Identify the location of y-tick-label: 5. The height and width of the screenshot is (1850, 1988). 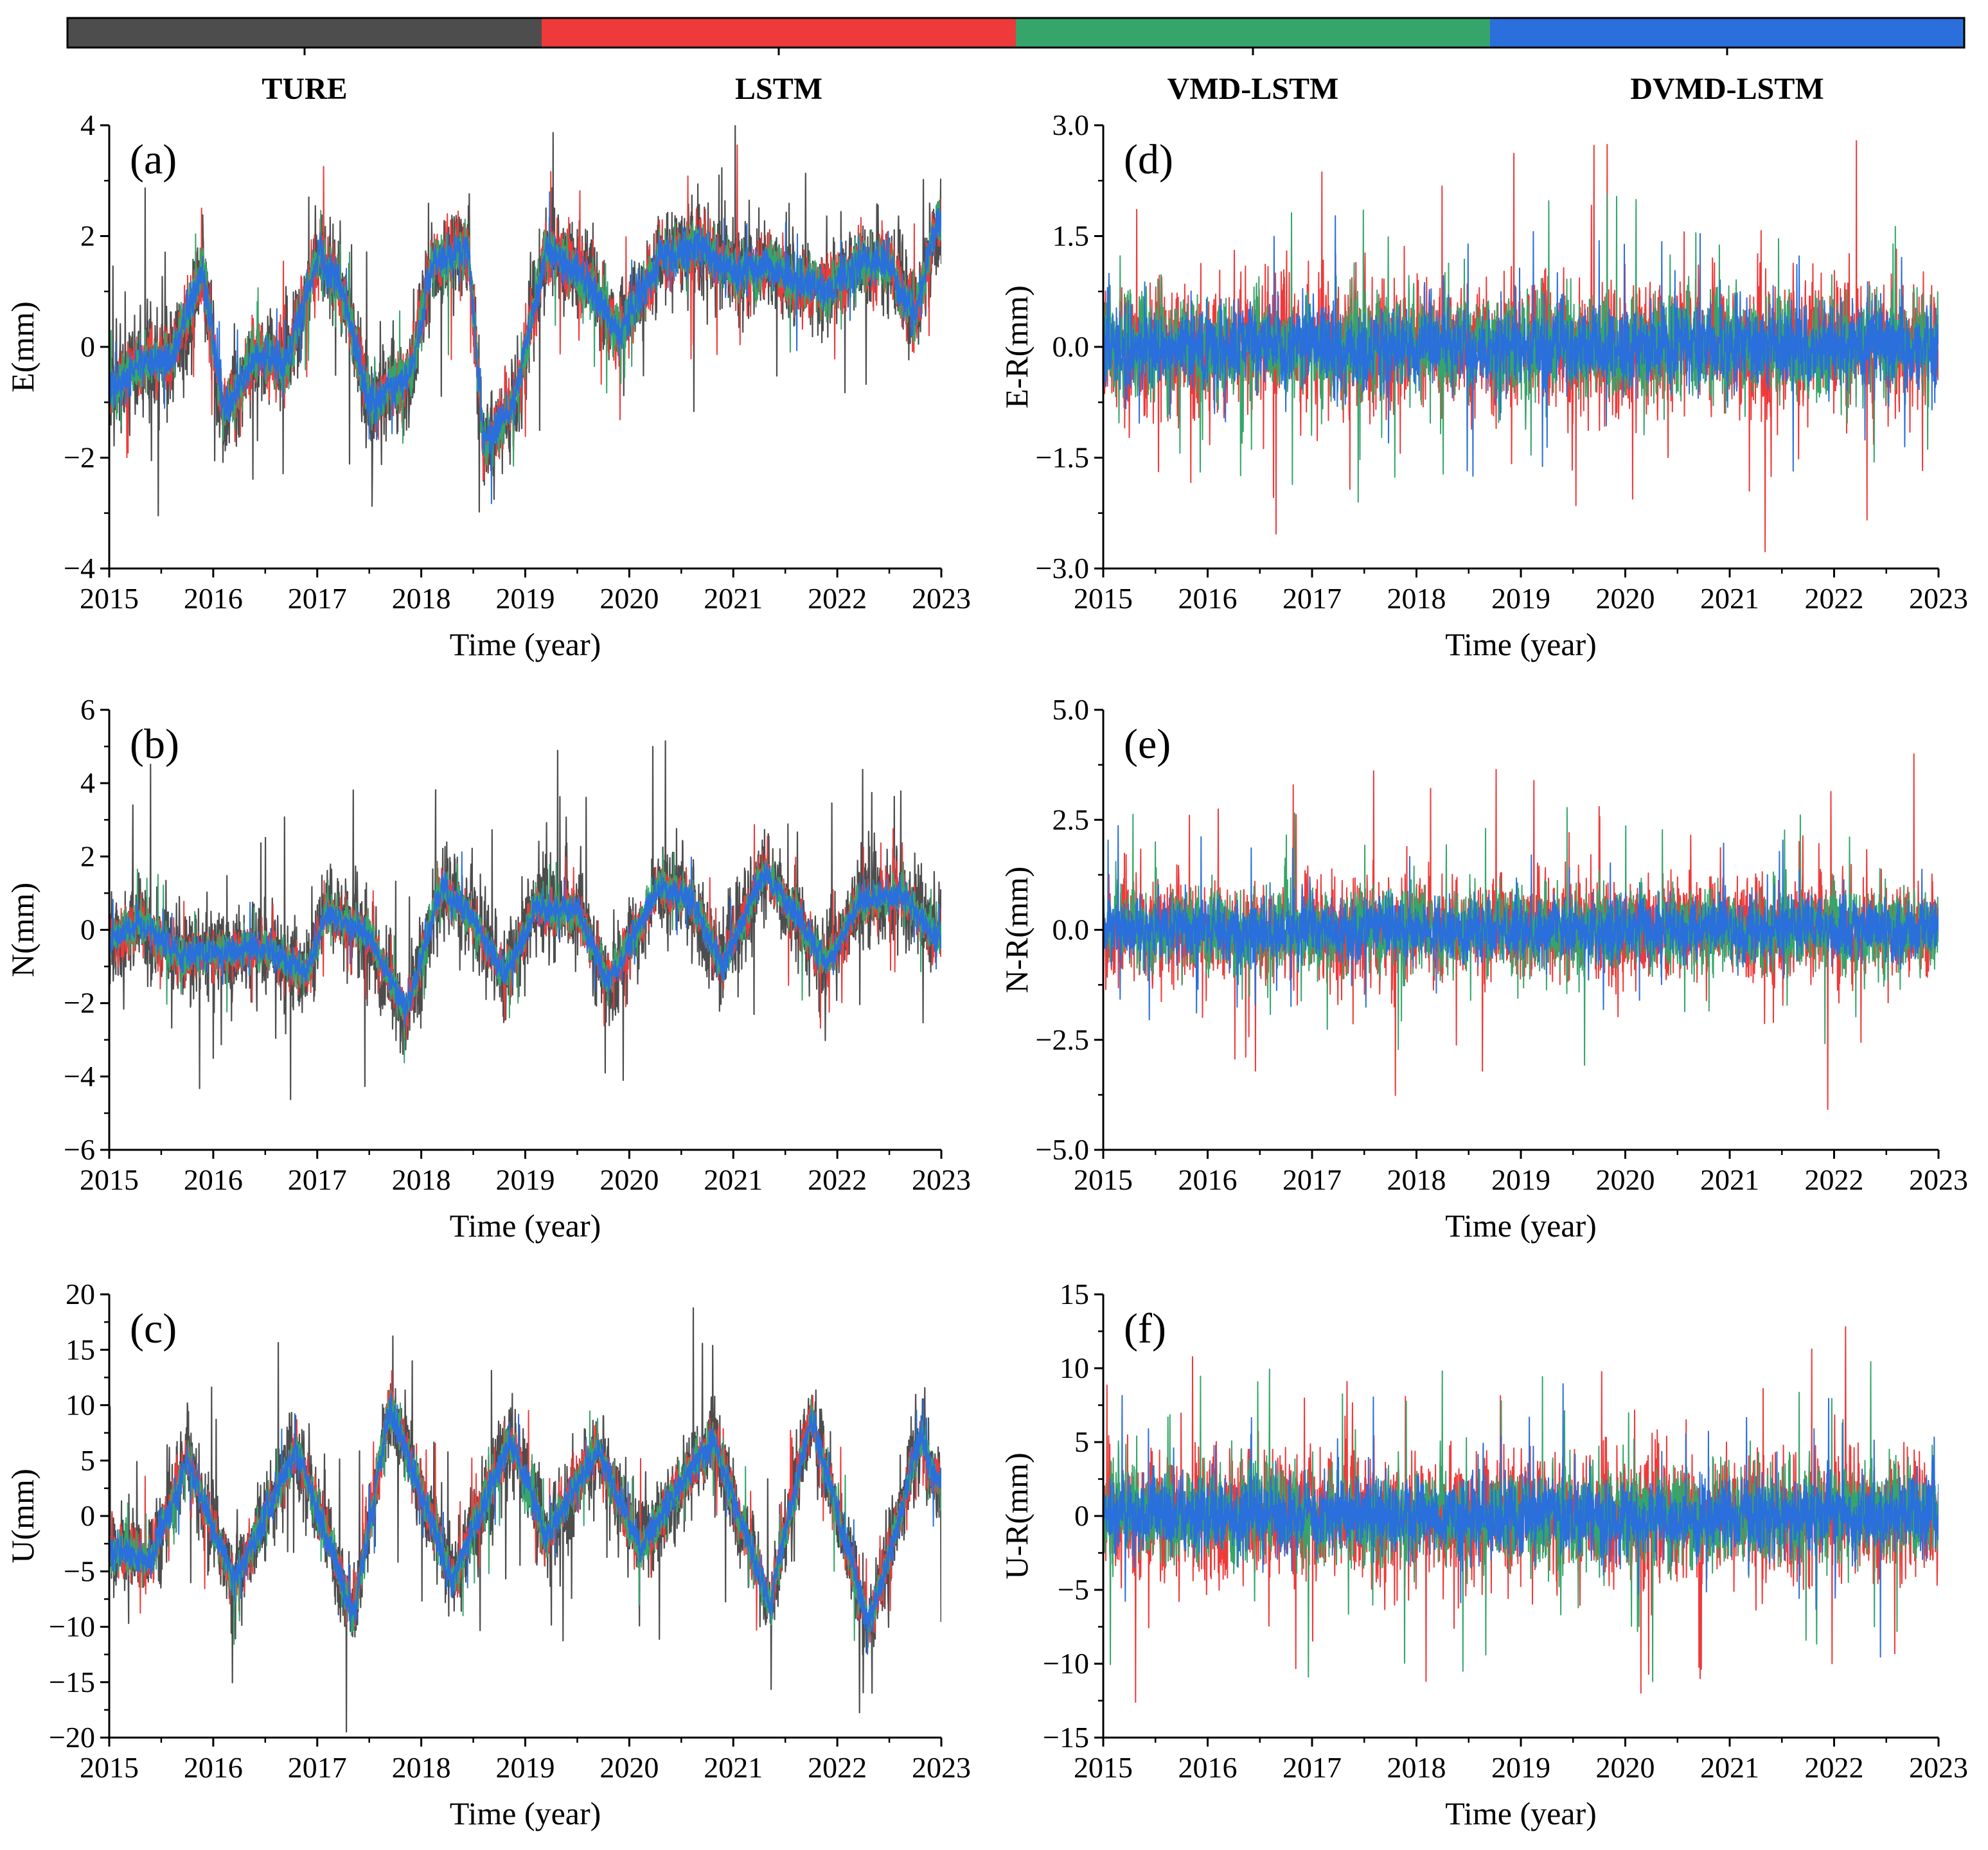
(88, 1461).